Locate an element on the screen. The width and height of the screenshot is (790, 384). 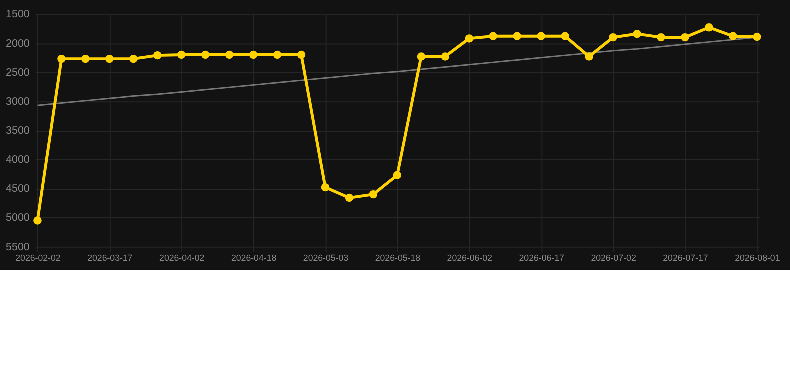
x-tick-label: 2026-04-02 is located at coordinates (182, 258).